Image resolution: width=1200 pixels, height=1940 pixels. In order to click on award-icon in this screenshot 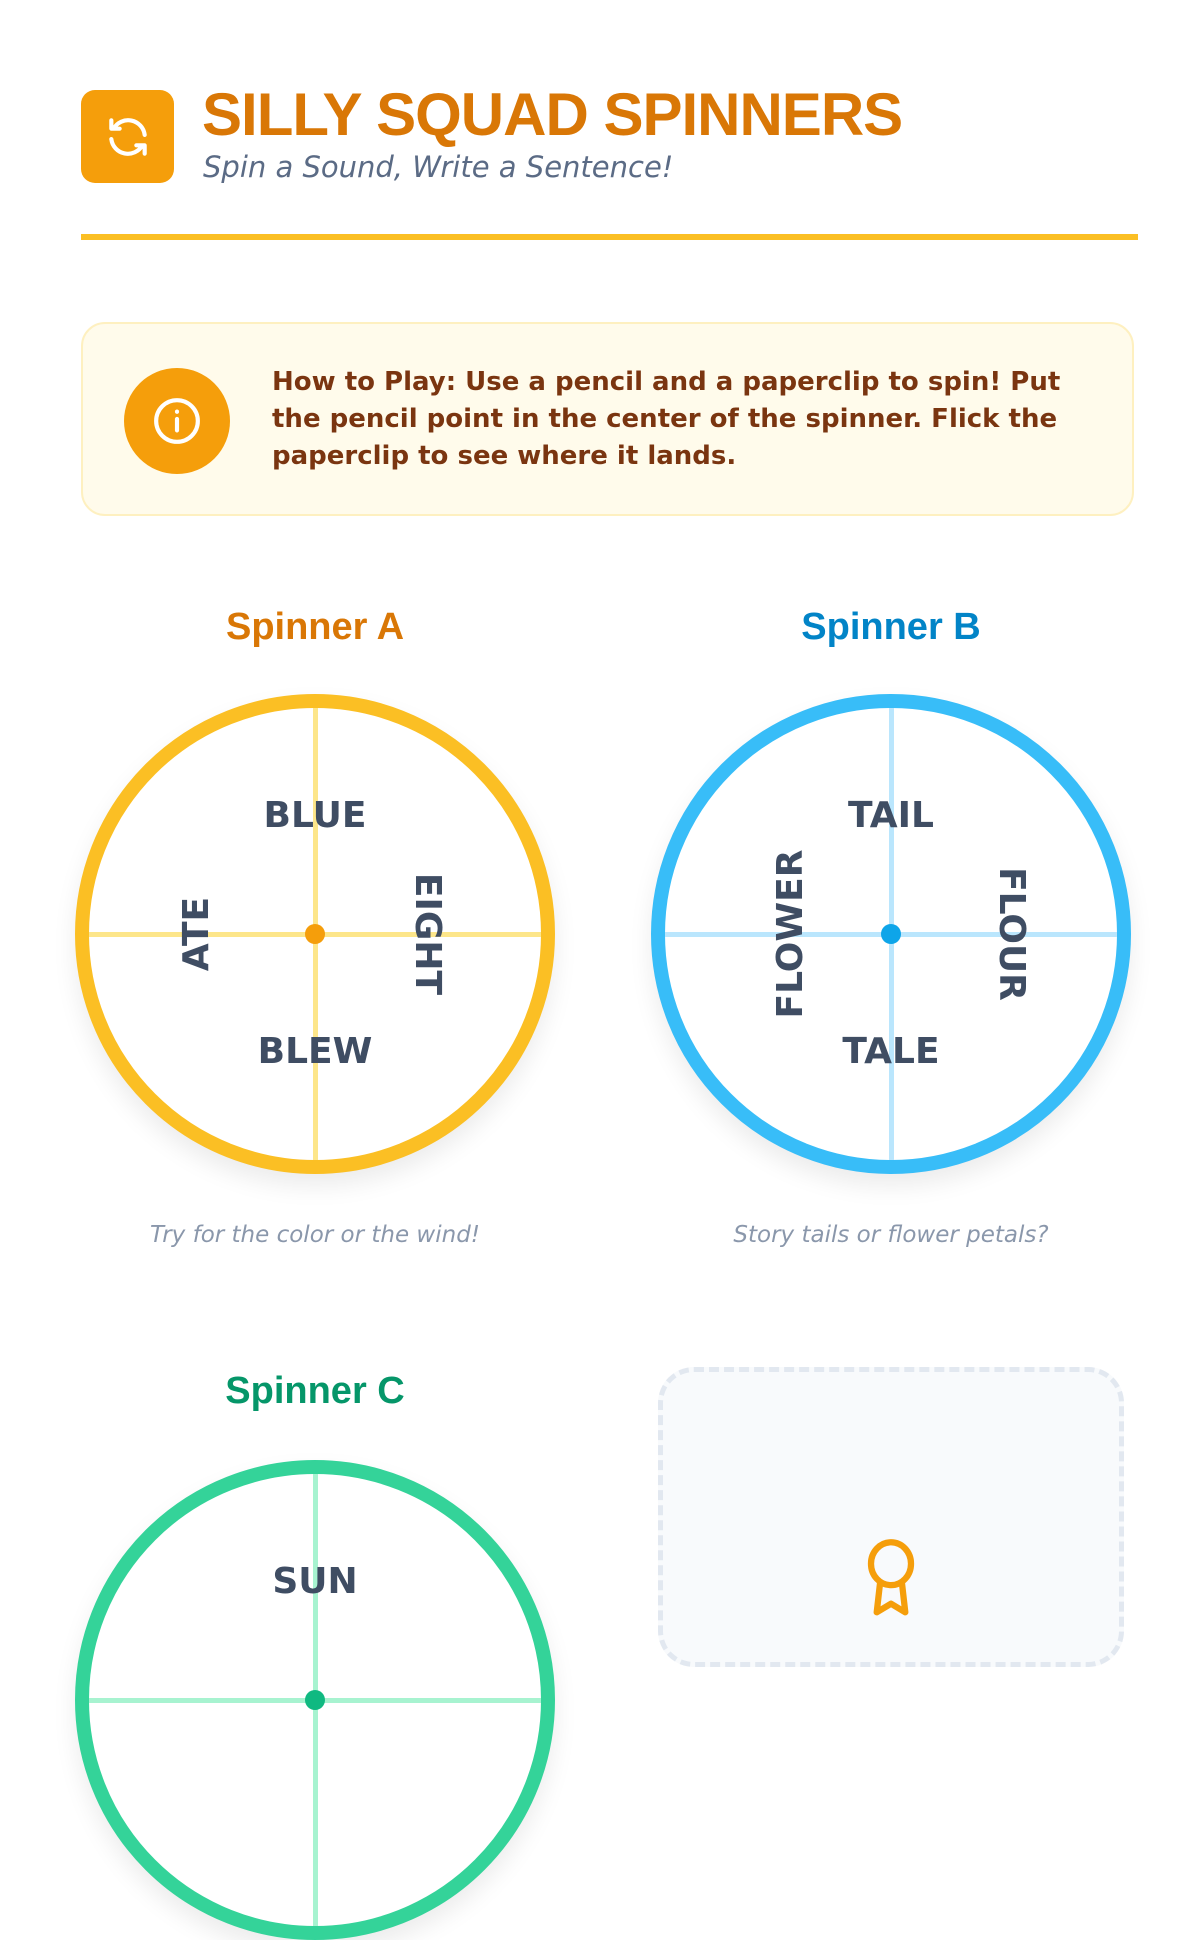, I will do `click(891, 1577)`.